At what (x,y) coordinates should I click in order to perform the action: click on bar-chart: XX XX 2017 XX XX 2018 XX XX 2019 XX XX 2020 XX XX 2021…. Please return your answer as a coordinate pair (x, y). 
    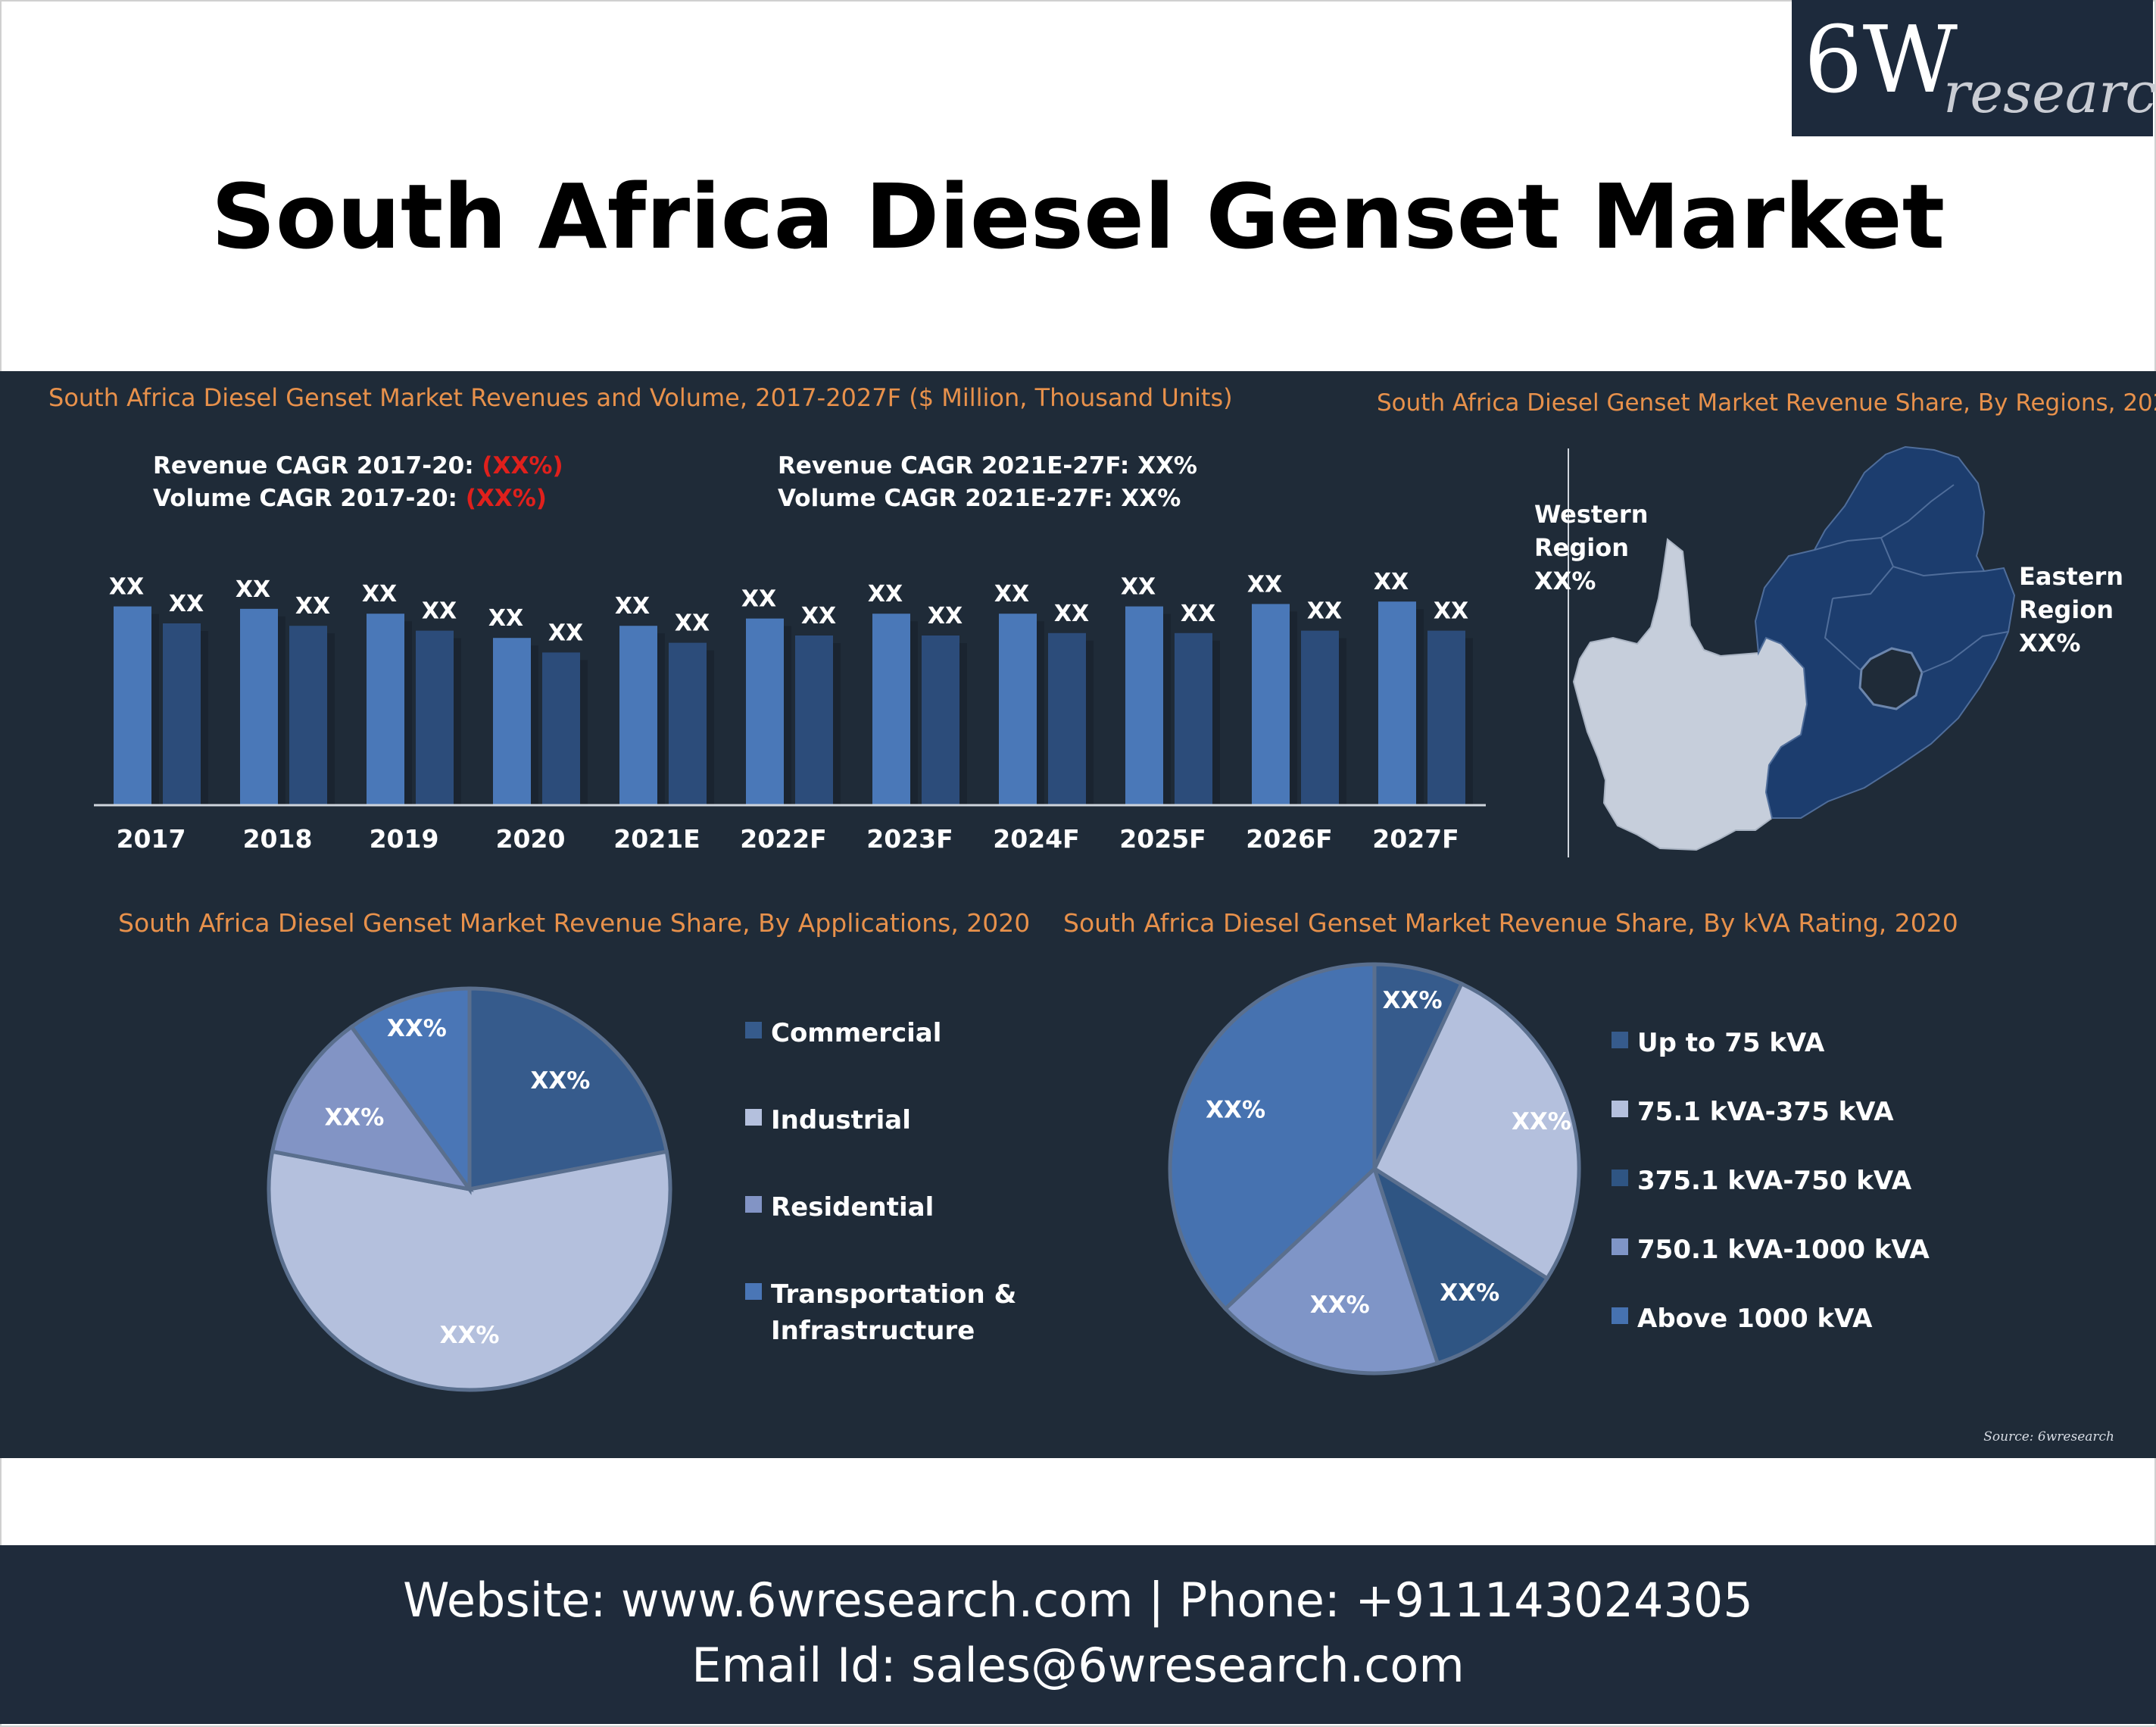
    Looking at the image, I should click on (791, 711).